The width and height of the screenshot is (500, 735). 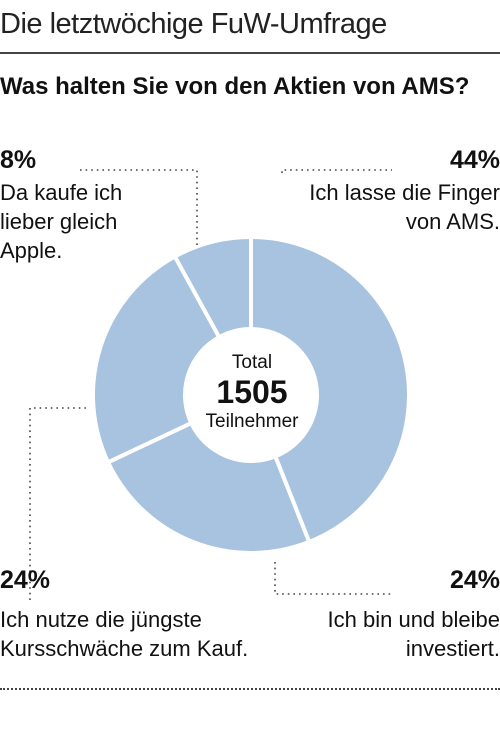 What do you see at coordinates (474, 580) in the screenshot?
I see `slice-percent-1: 24%` at bounding box center [474, 580].